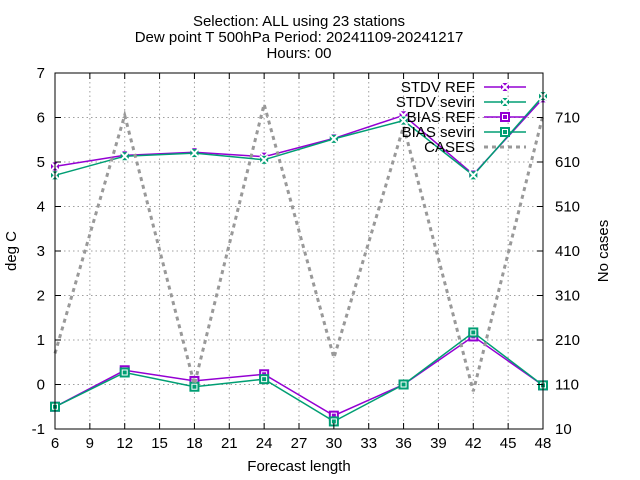 This screenshot has height=480, width=640. I want to click on legend-item-stdv-ref: STDV REF, so click(463, 87).